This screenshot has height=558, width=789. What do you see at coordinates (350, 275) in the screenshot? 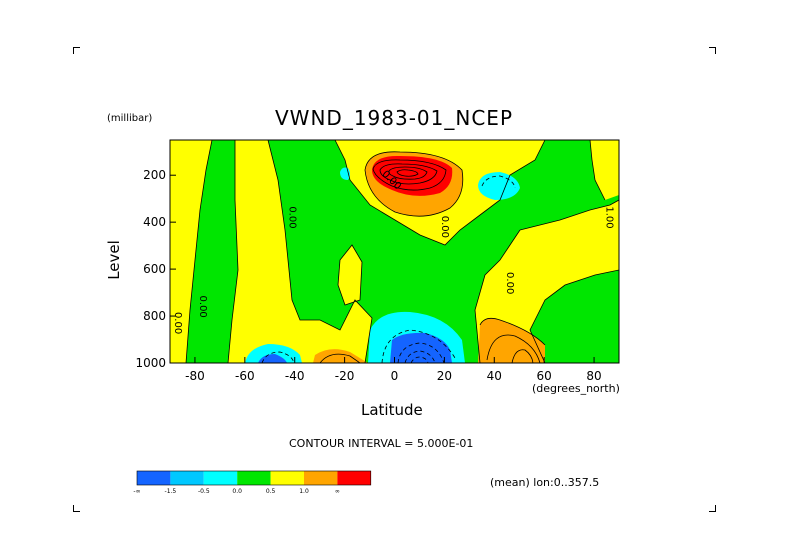
I see `band-yellow-lobe` at bounding box center [350, 275].